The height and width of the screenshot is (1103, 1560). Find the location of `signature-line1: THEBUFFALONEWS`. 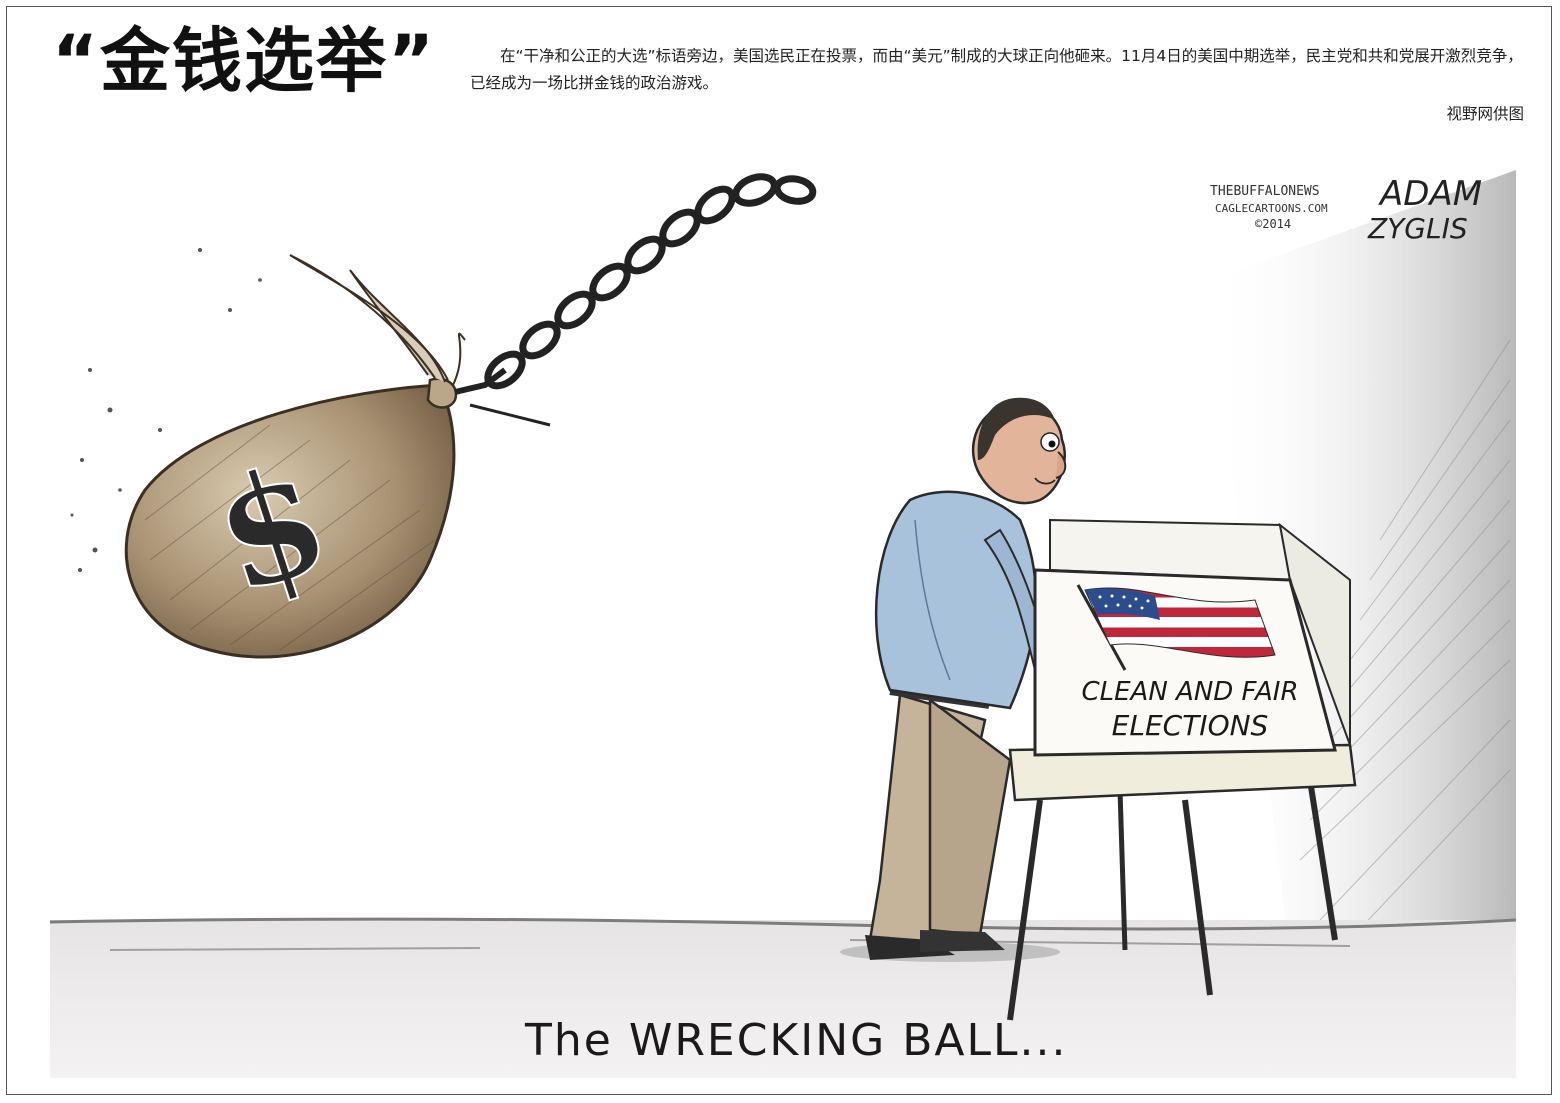

signature-line1: THEBUFFALONEWS is located at coordinates (1265, 191).